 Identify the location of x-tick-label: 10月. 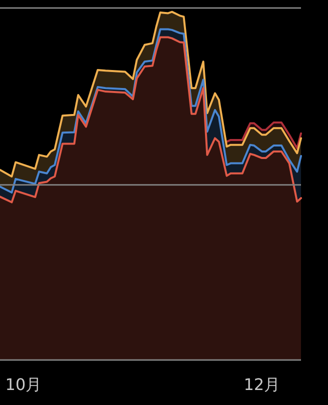
(23, 384).